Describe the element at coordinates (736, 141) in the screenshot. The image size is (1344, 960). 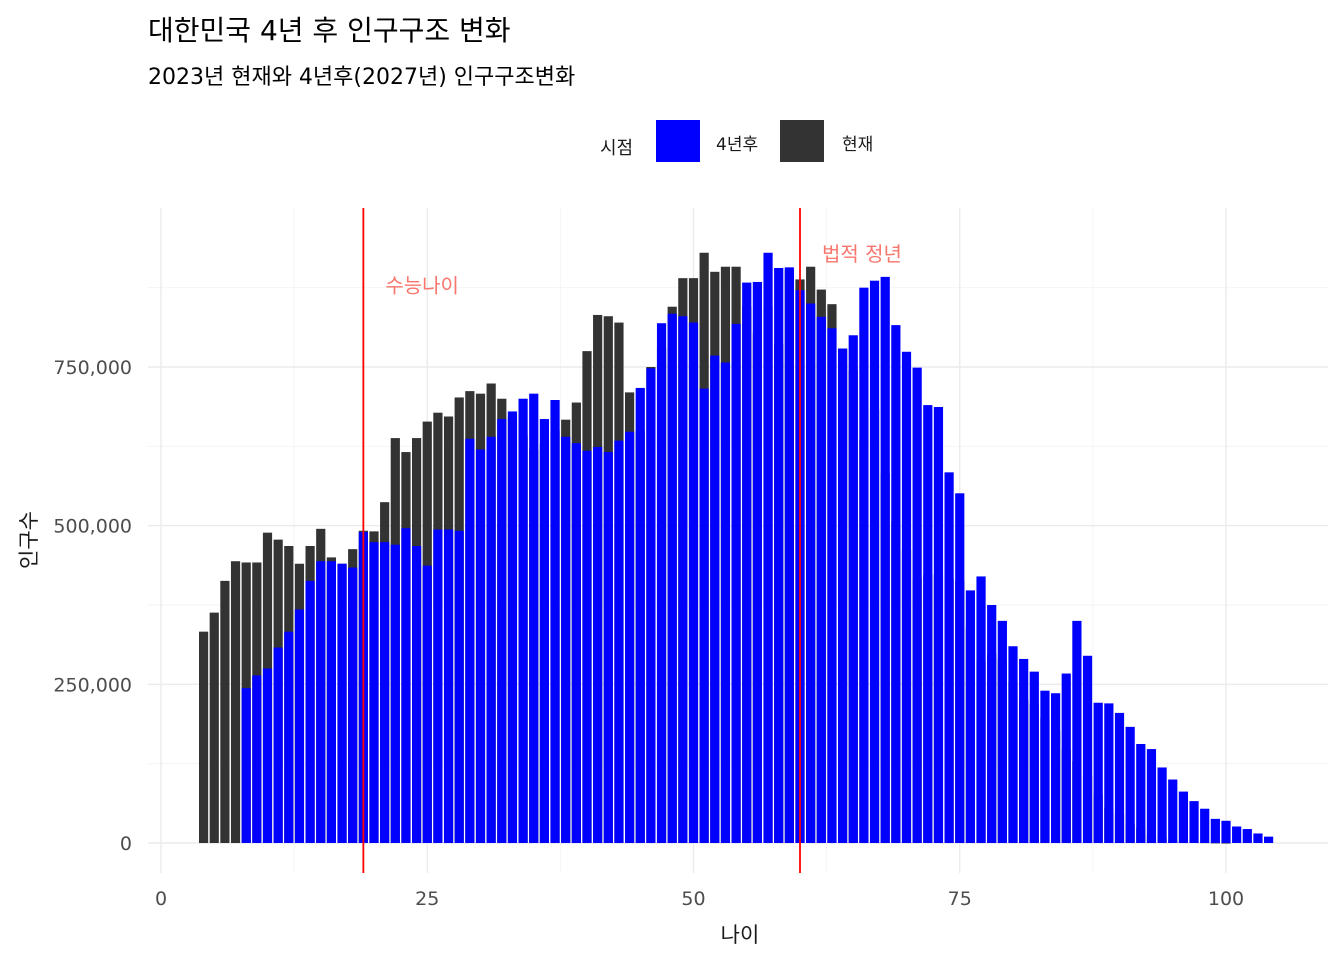
I see `legend: 시점 4년후 현재` at that location.